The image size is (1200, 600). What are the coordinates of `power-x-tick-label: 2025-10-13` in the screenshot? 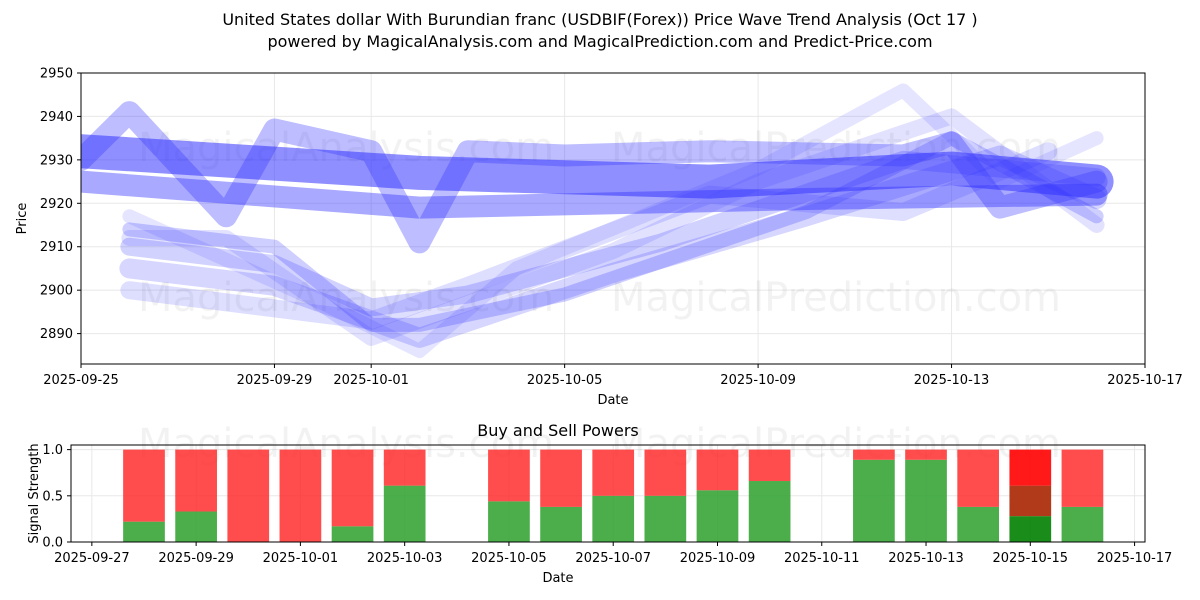 It's located at (926, 558).